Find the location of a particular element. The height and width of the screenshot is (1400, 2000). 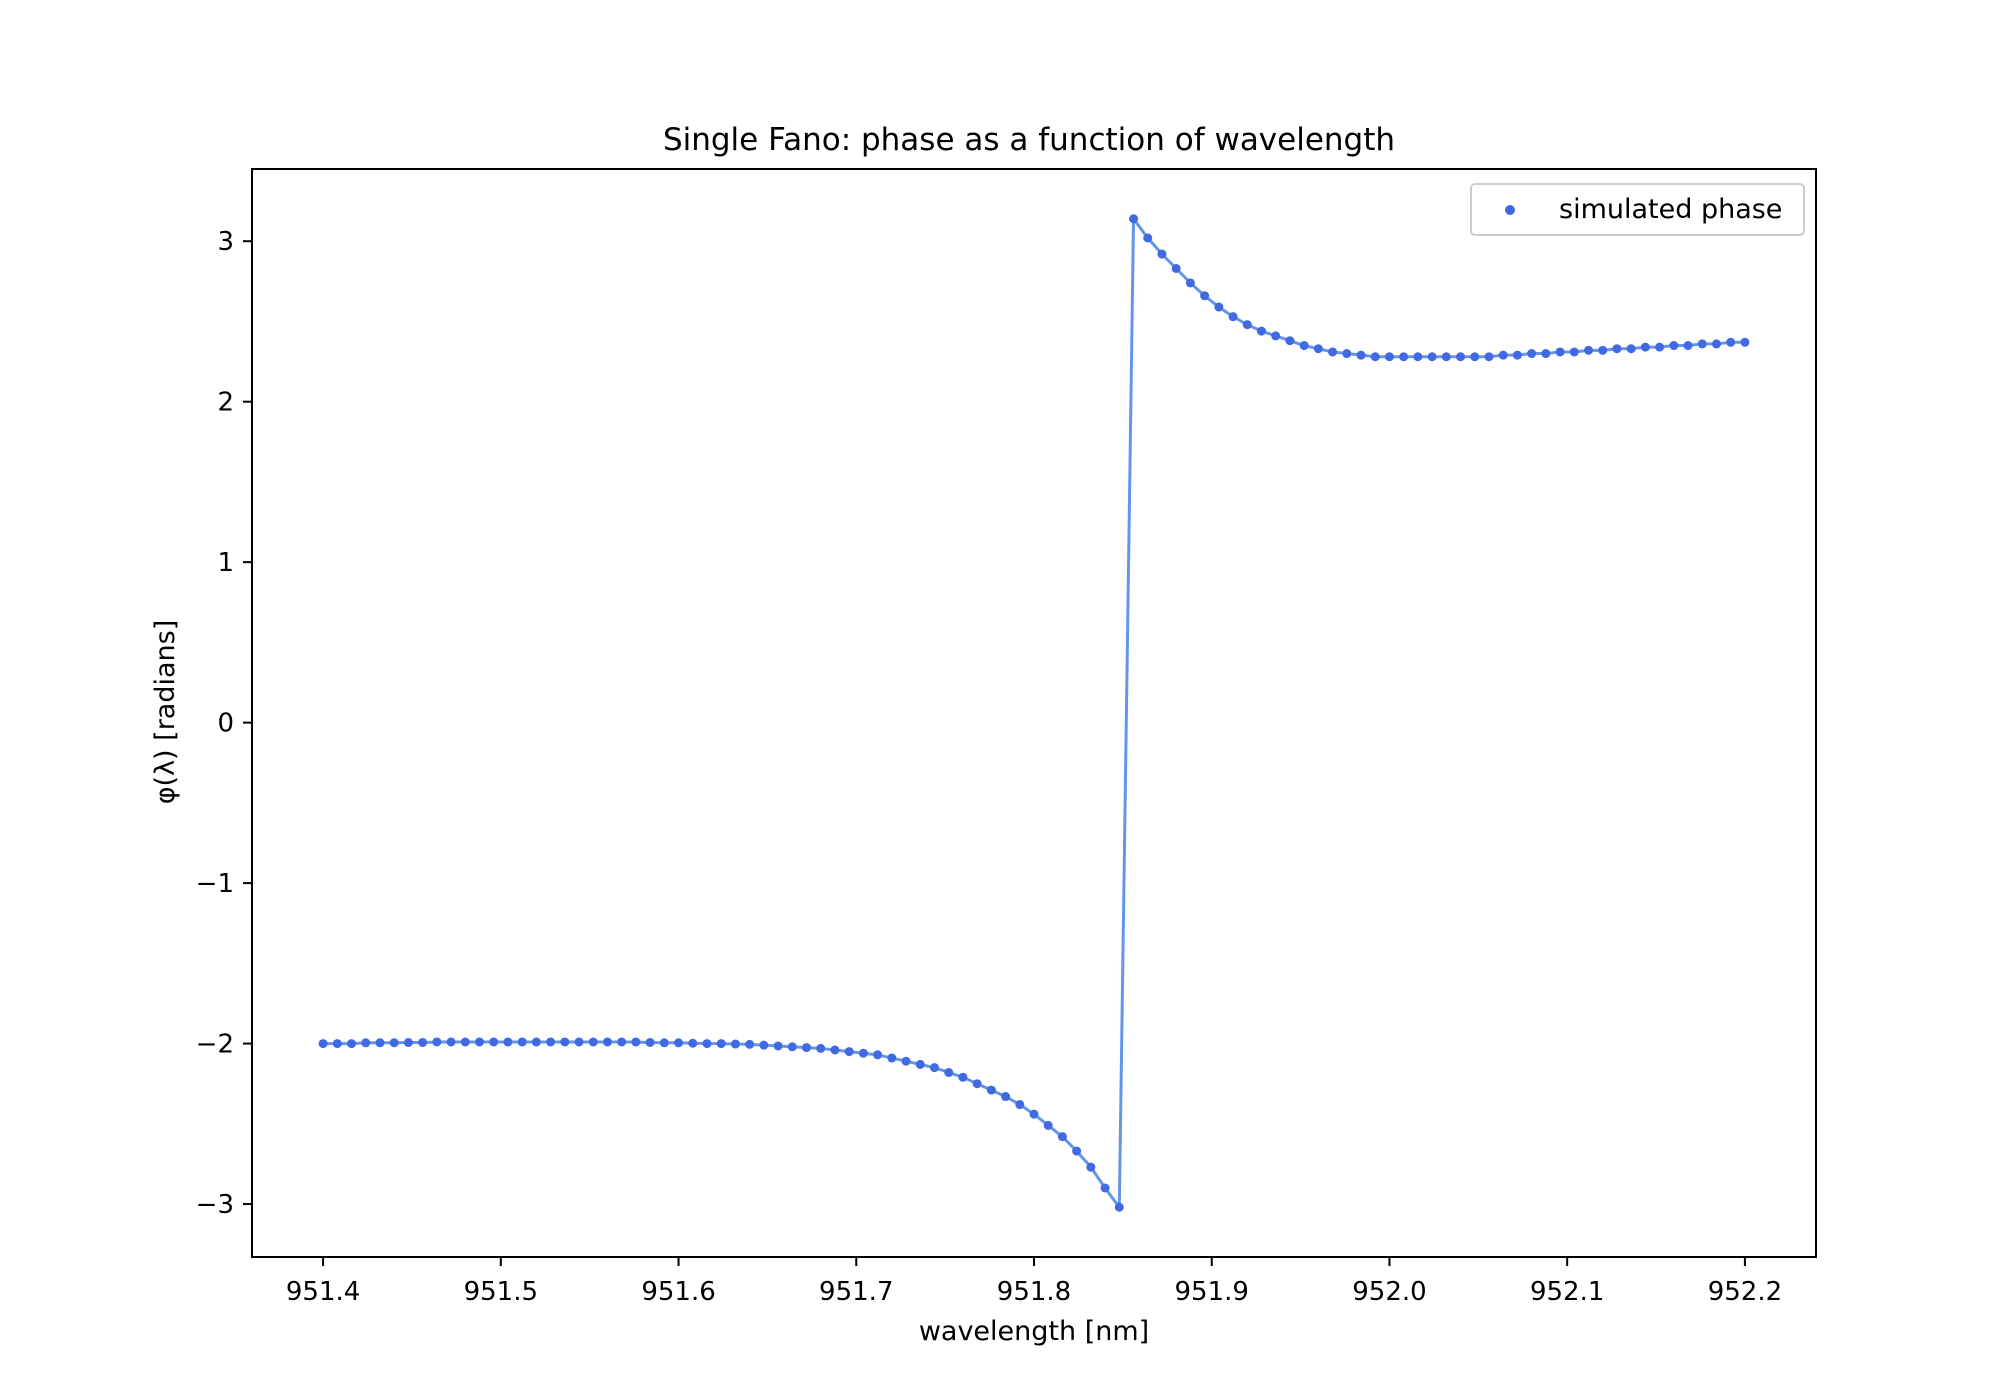

x-tick-label: 952.1 is located at coordinates (1567, 1292).